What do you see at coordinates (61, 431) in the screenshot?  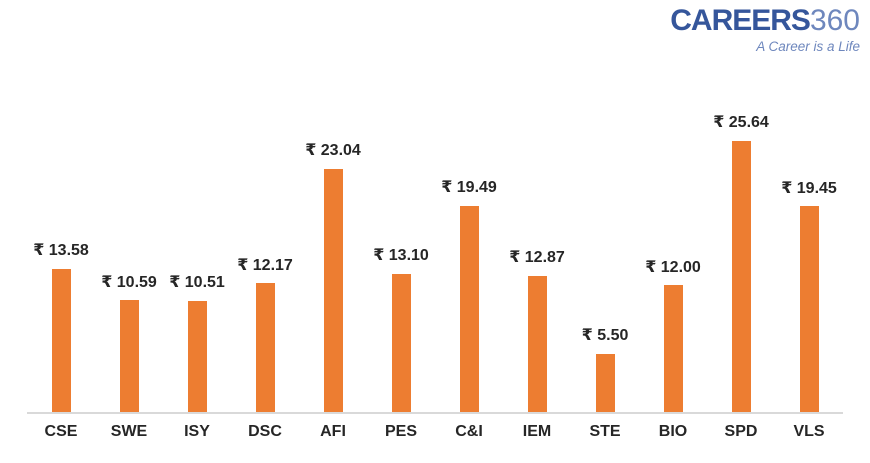 I see `x-axis-tick-label: CSE` at bounding box center [61, 431].